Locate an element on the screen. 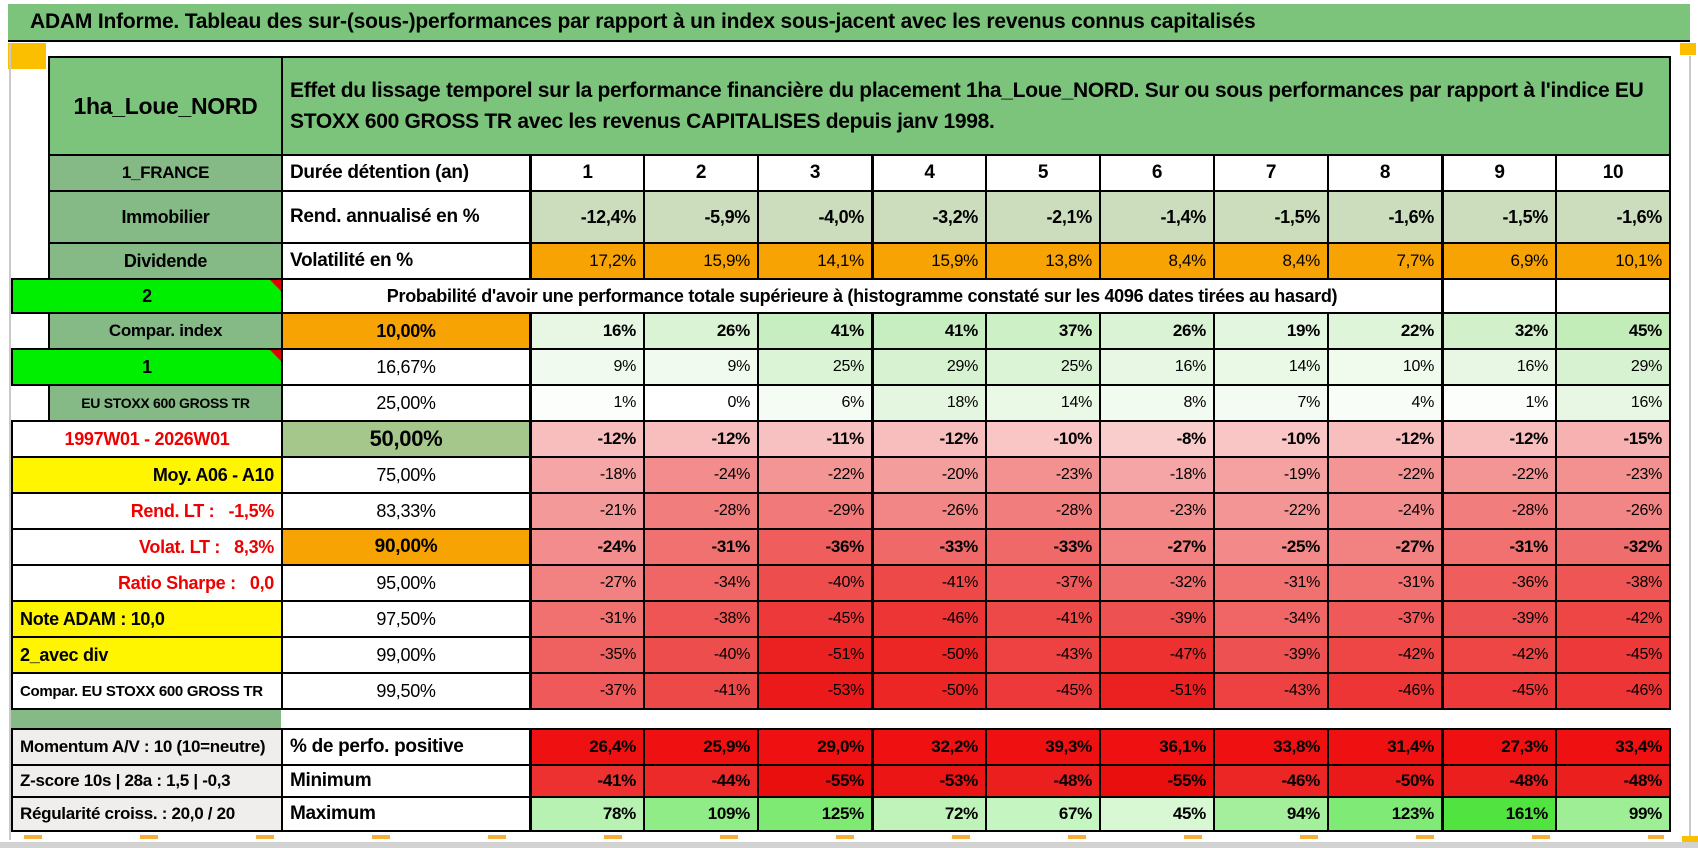  grid-cell: 18% is located at coordinates (929, 403).